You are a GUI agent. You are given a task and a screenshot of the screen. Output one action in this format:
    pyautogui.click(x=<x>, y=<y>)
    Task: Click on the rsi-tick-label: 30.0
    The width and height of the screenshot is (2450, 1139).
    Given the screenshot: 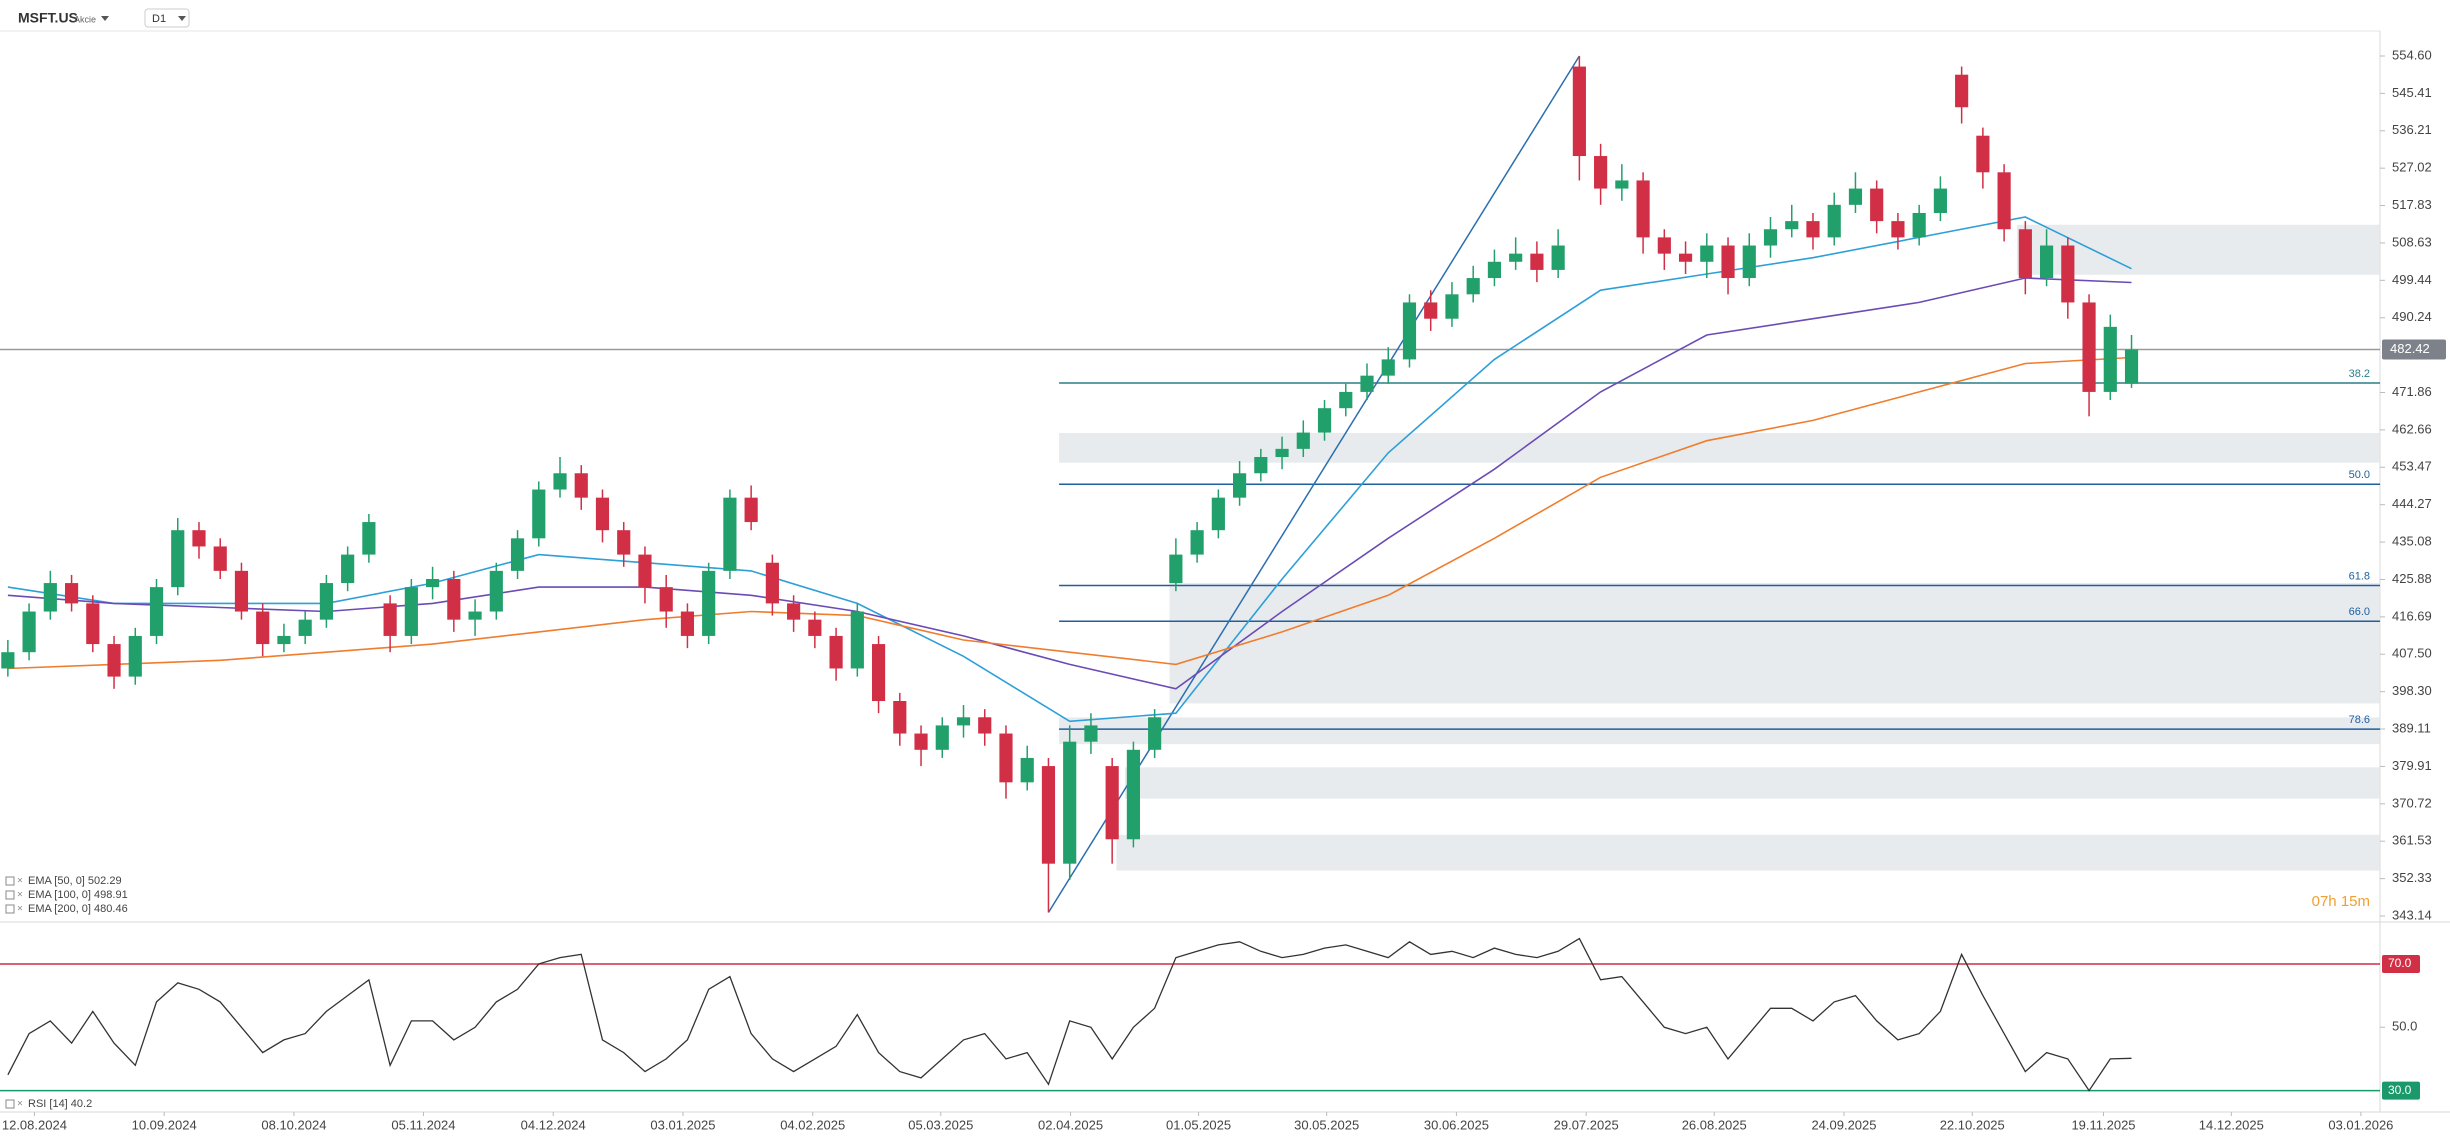 What is the action you would take?
    pyautogui.click(x=2400, y=1090)
    